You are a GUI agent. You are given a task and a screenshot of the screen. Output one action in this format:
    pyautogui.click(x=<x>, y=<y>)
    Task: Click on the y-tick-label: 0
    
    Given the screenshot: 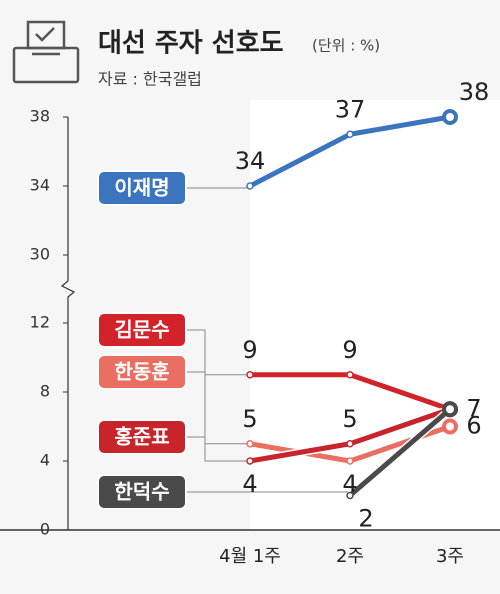 What is the action you would take?
    pyautogui.click(x=45, y=529)
    